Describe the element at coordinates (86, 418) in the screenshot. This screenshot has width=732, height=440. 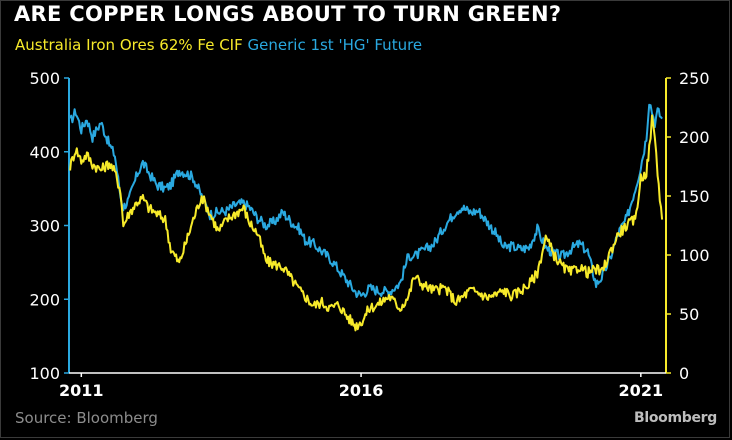
I see `source-note: Source: Bloomberg` at that location.